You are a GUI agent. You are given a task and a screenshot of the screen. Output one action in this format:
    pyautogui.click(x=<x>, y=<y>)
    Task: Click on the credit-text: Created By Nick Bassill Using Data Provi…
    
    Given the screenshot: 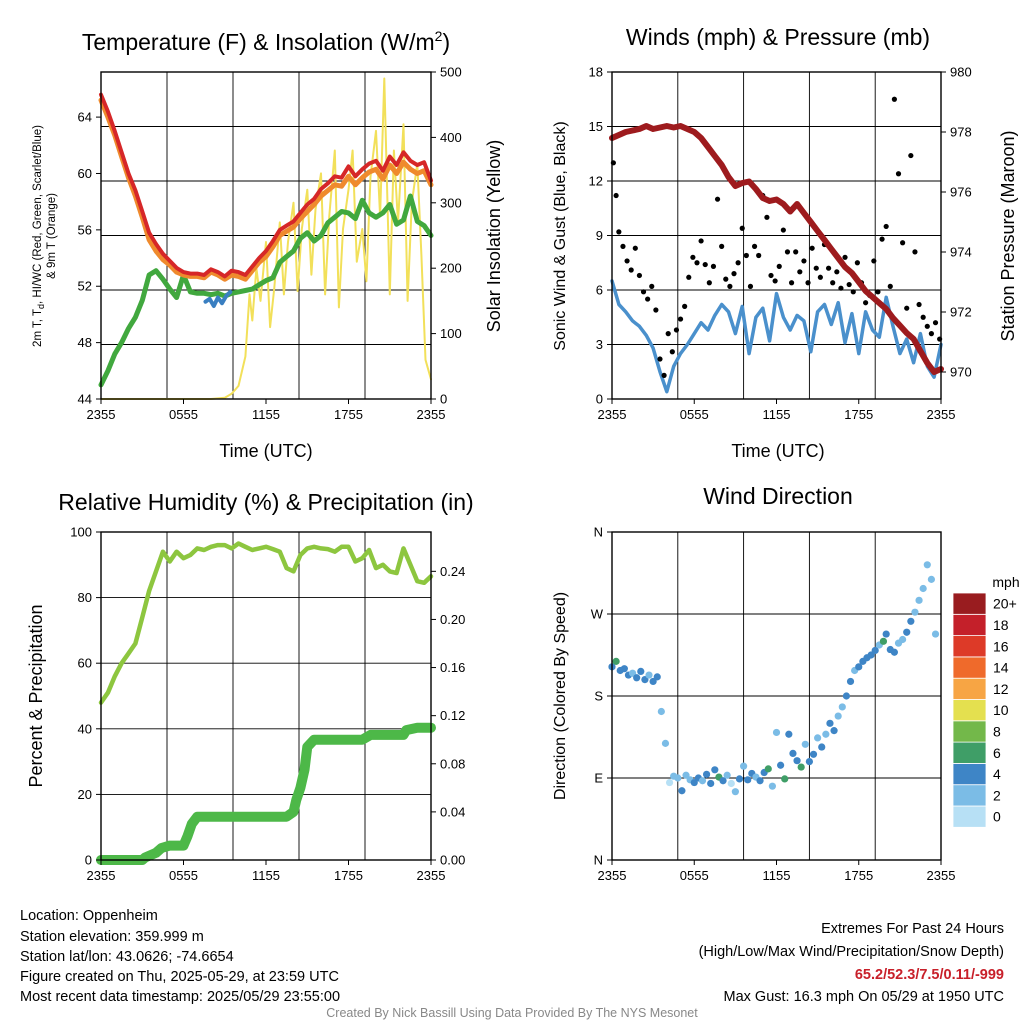 What is the action you would take?
    pyautogui.click(x=512, y=1013)
    